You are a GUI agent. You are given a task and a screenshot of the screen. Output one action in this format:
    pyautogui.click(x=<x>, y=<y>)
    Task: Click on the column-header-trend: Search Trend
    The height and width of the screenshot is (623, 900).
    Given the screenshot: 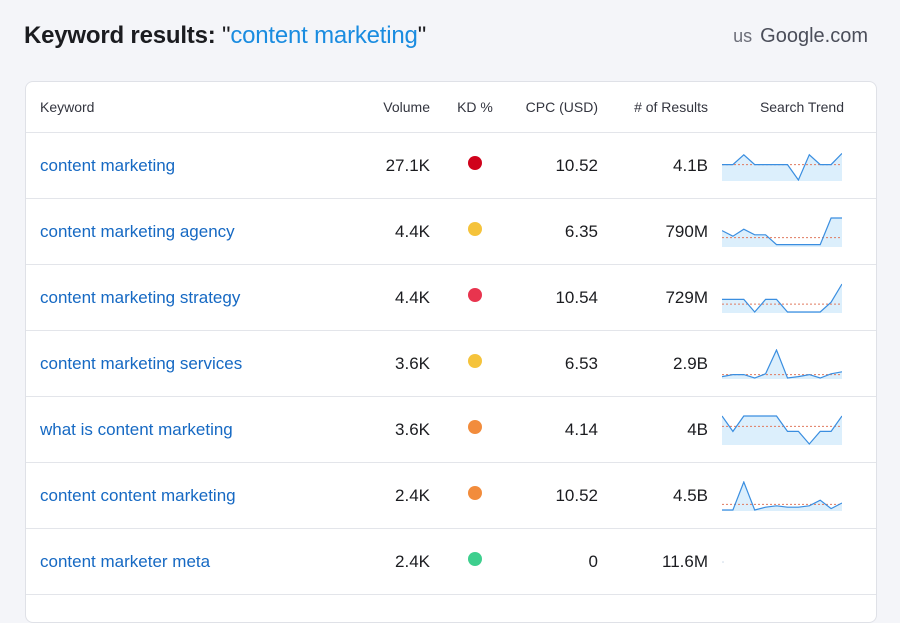 What is the action you would take?
    pyautogui.click(x=801, y=107)
    